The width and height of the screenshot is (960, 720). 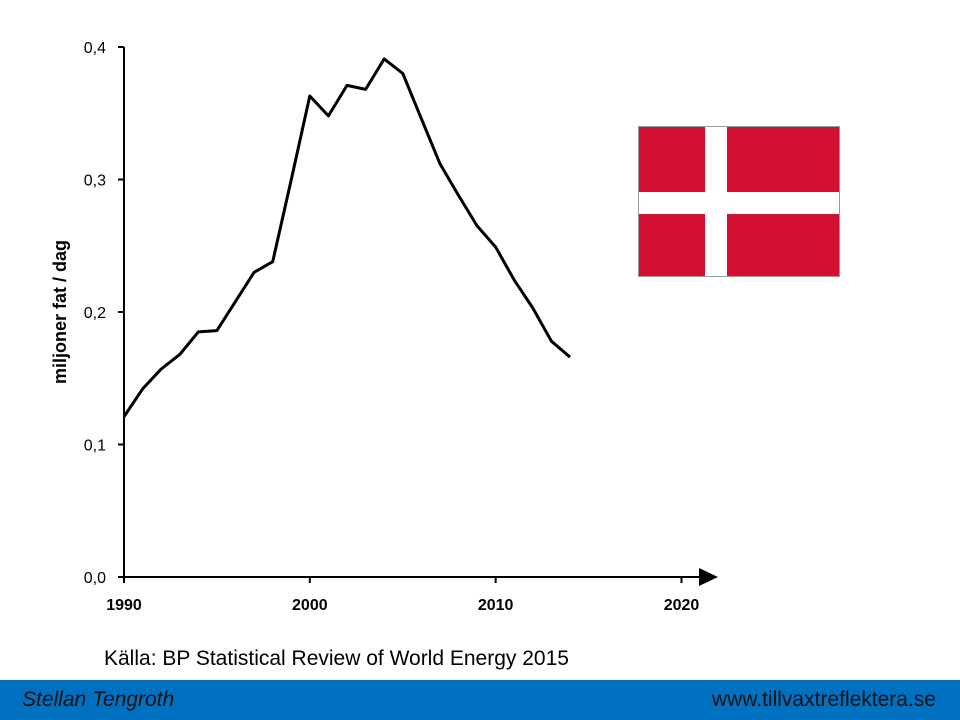 What do you see at coordinates (95, 313) in the screenshot?
I see `y-tick-label: 0,2` at bounding box center [95, 313].